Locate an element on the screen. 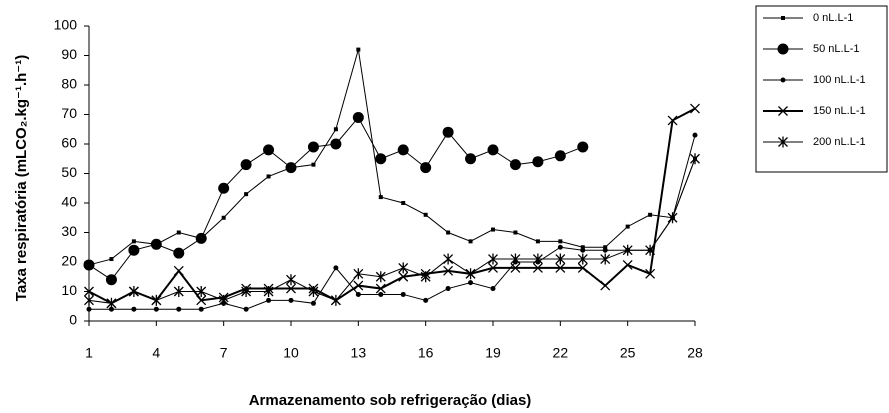  x-tick-label: 1 is located at coordinates (89, 353).